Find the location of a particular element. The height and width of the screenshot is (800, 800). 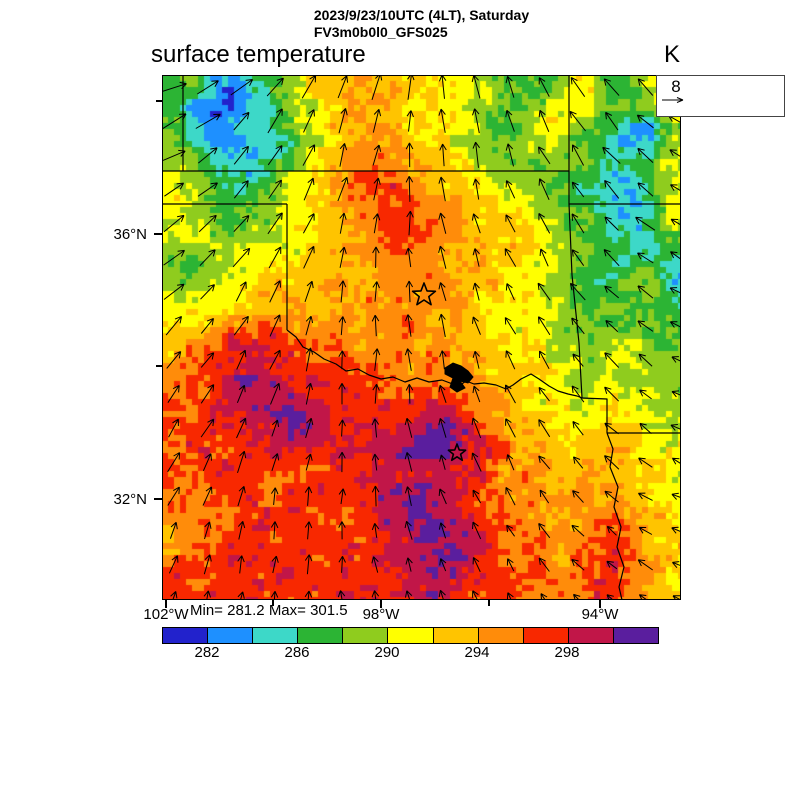

units-label: K is located at coordinates (672, 54).